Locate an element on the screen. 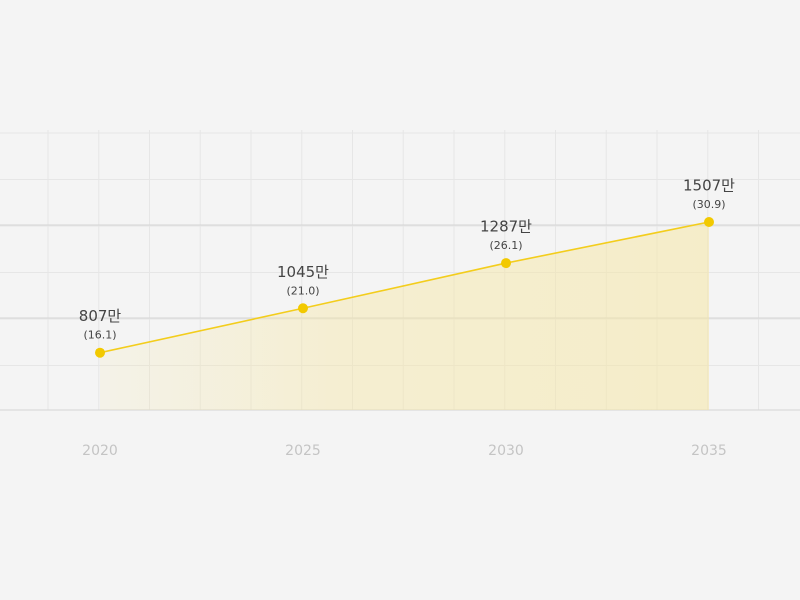  x-tick-label: 2035 is located at coordinates (709, 451).